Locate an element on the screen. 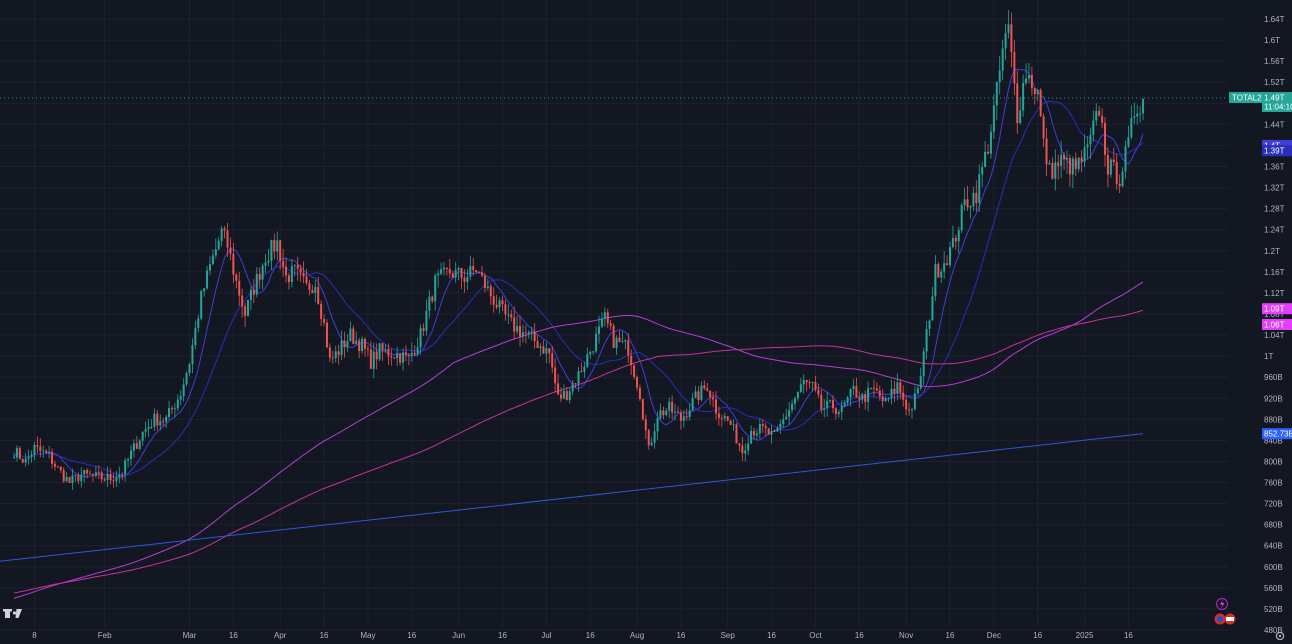  bar-countdown: 11:04:10 is located at coordinates (1278, 107).